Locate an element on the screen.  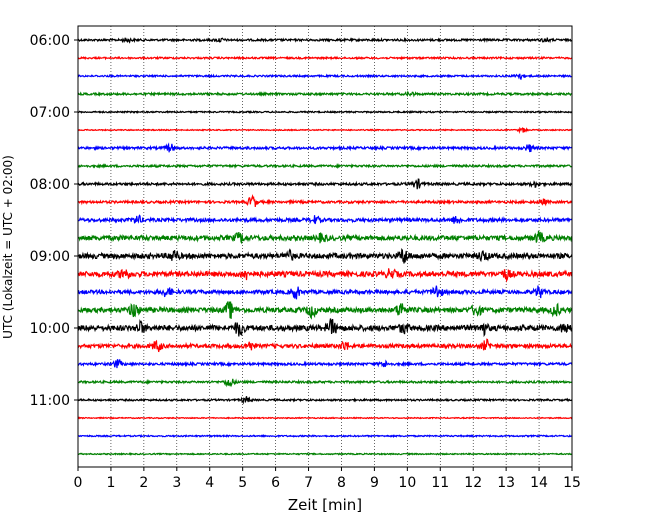
x-tick-label: 10 is located at coordinates (407, 483).